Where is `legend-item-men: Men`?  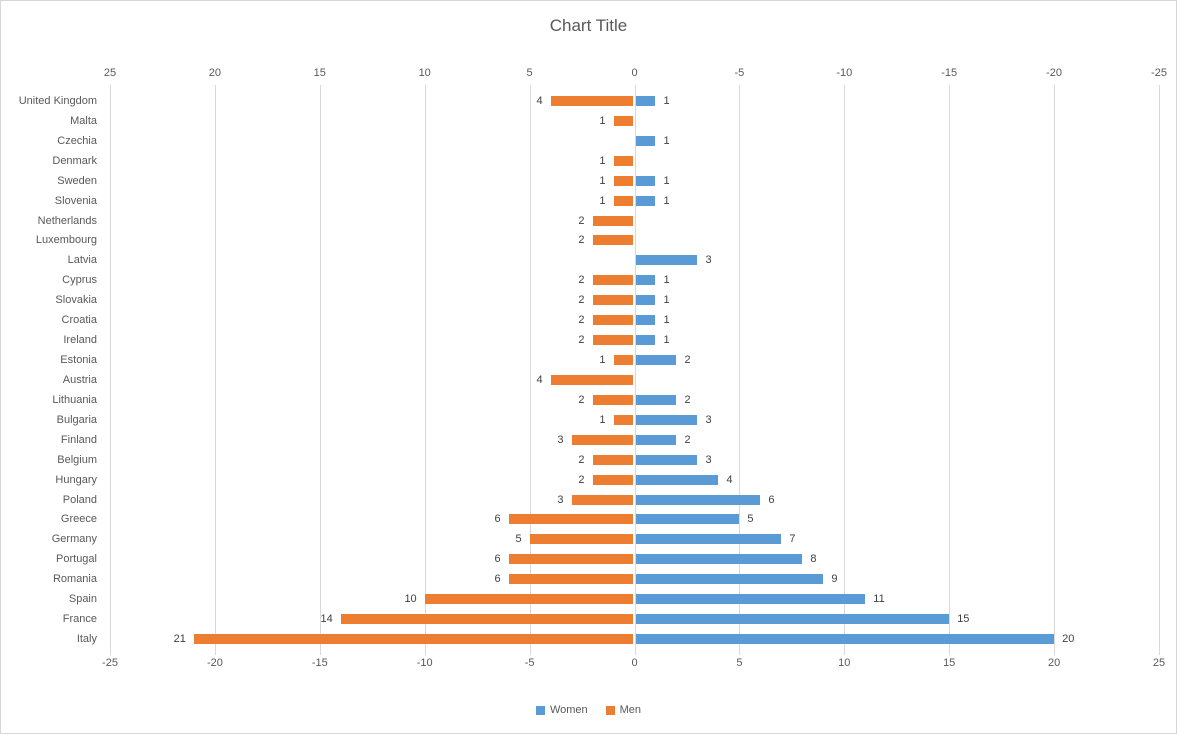 legend-item-men: Men is located at coordinates (623, 710).